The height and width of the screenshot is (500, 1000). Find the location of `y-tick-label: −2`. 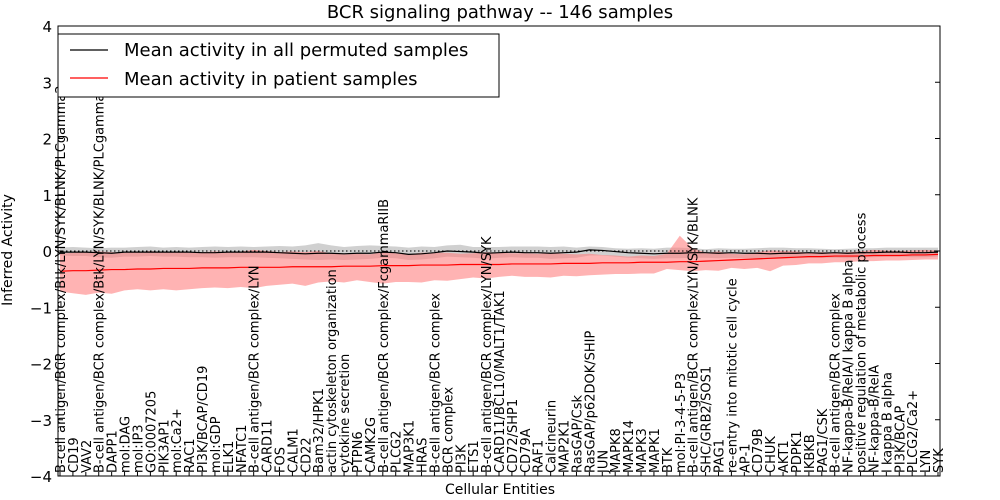

y-tick-label: −2 is located at coordinates (41, 365).